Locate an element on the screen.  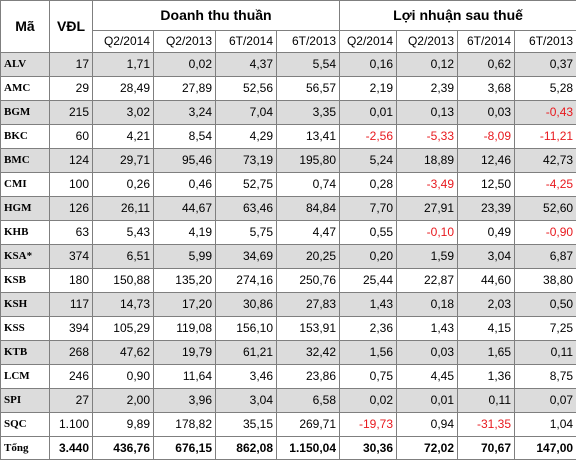
cell-profit: -11,21 is located at coordinates (545, 137).